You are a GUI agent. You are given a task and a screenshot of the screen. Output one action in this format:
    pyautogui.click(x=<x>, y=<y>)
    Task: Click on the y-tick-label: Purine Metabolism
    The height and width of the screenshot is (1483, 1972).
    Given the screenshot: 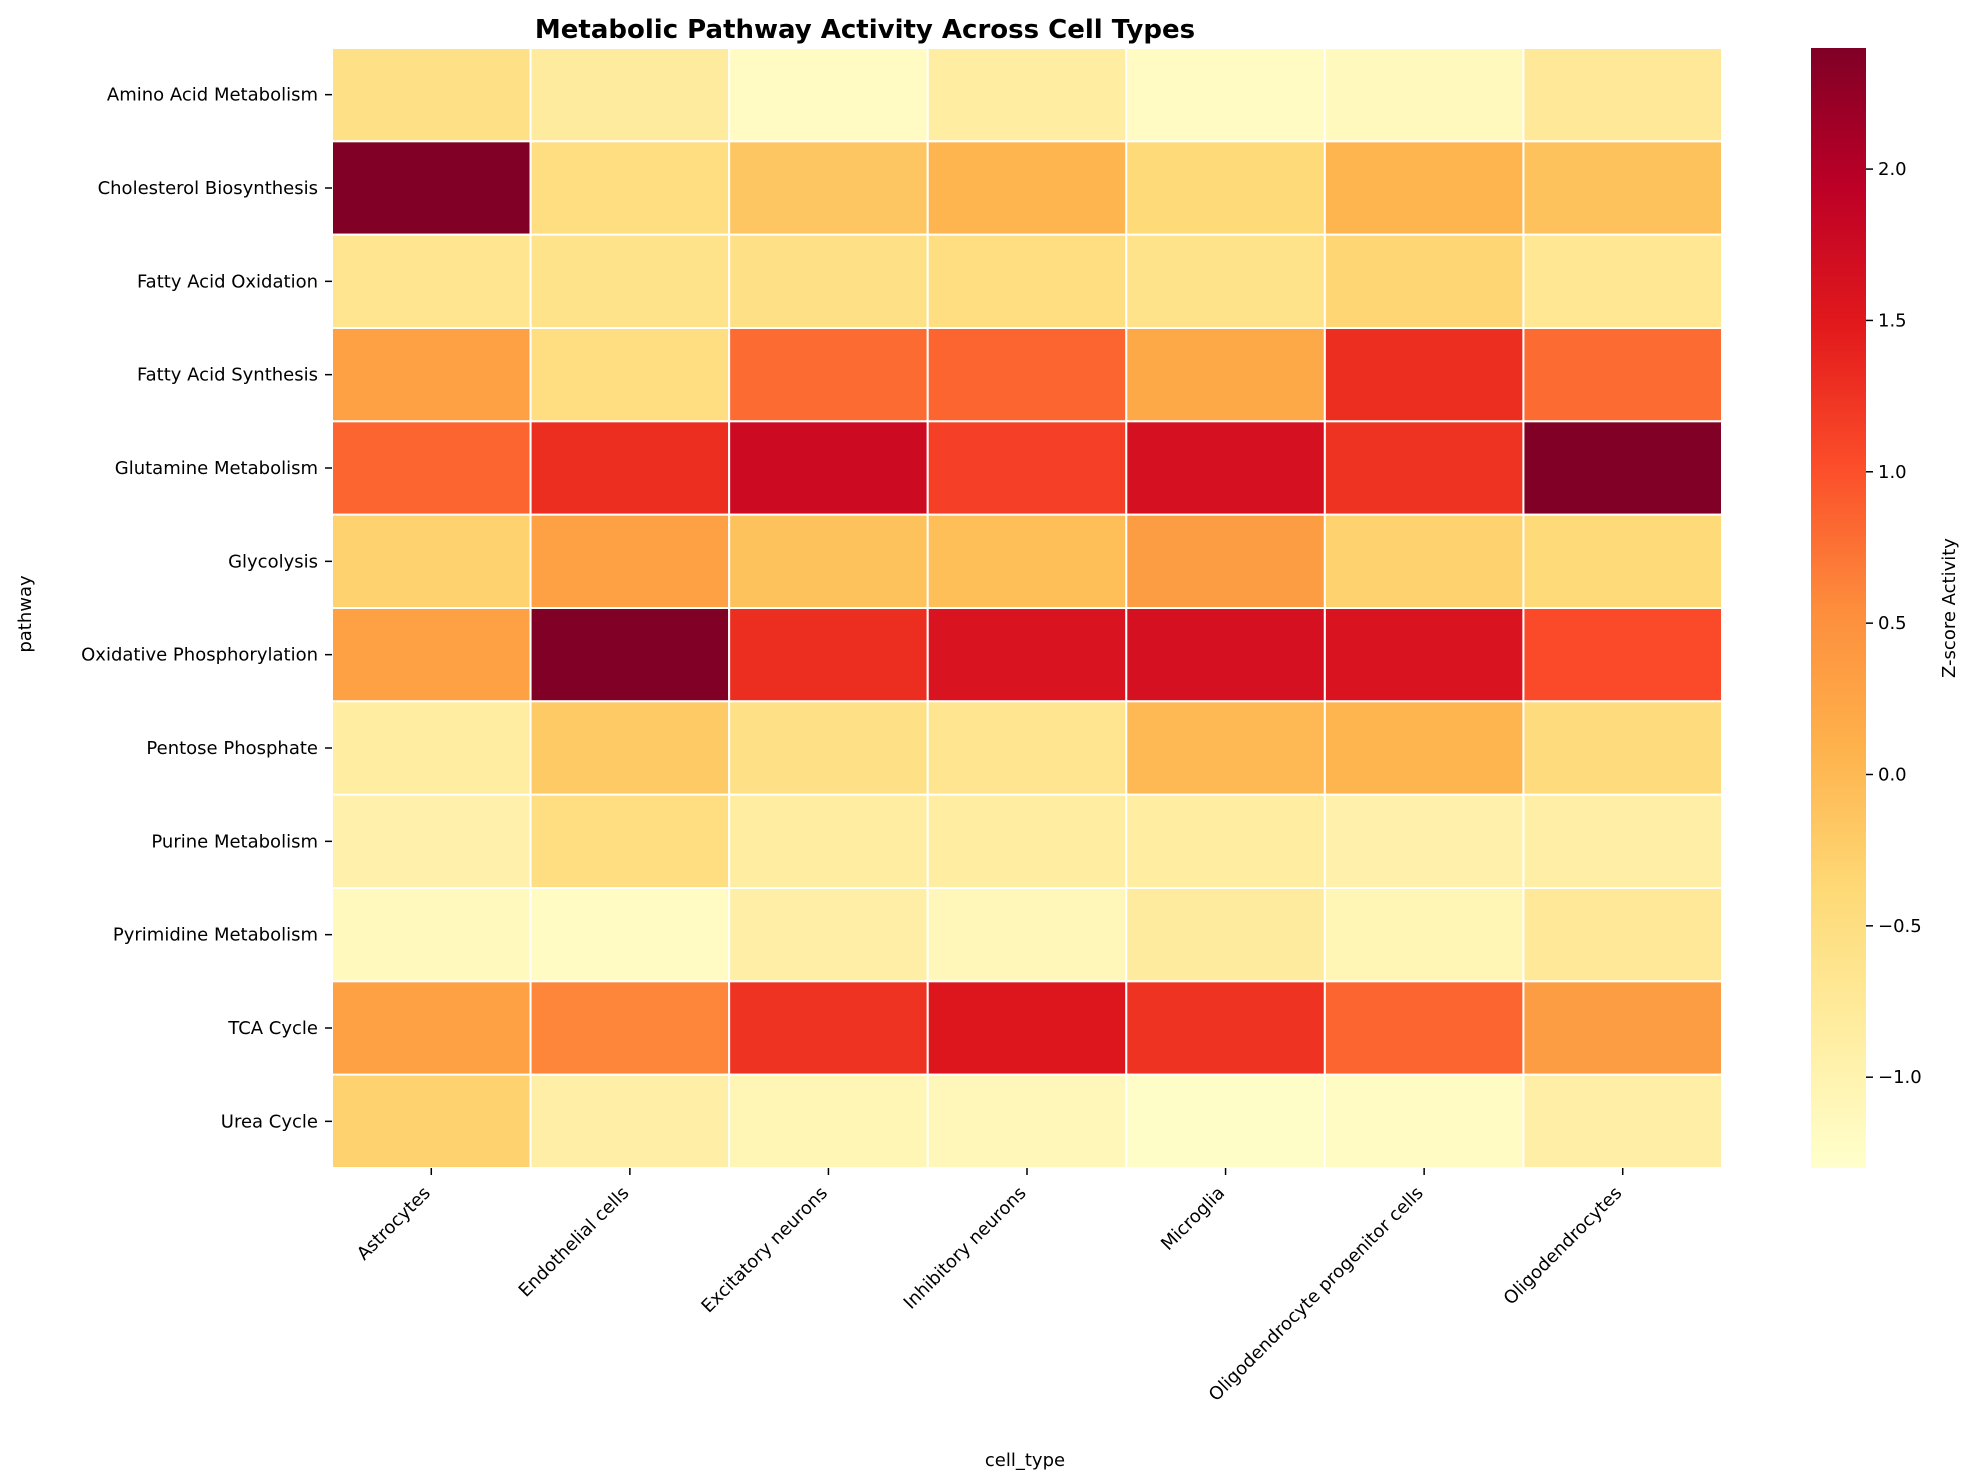 What is the action you would take?
    pyautogui.click(x=234, y=841)
    